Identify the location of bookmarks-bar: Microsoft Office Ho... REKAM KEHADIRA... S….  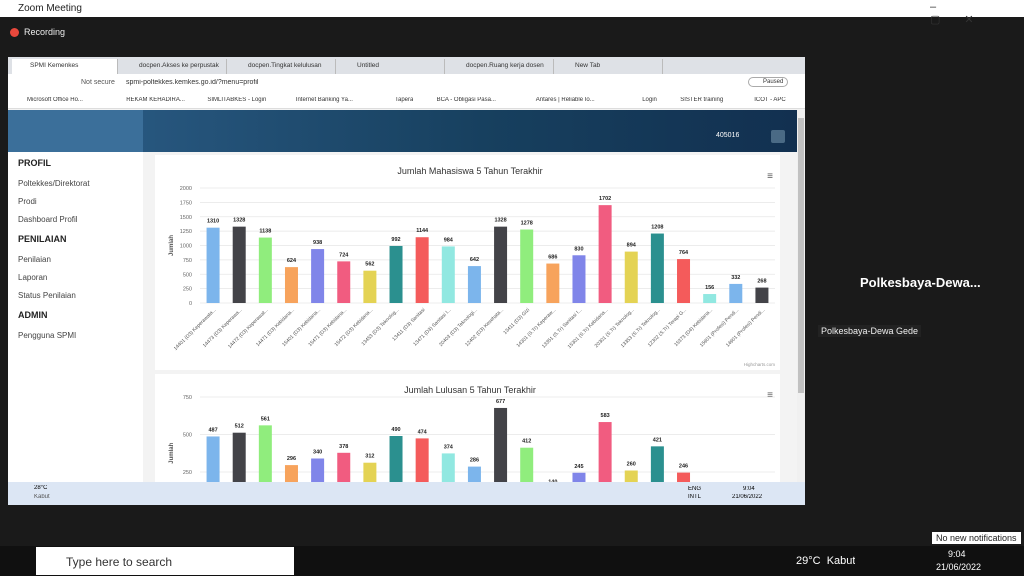
(406, 101).